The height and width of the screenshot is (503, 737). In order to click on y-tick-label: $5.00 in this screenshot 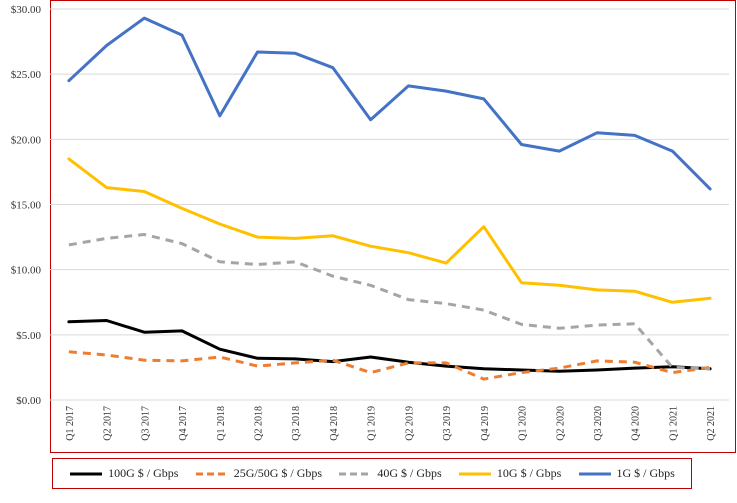, I will do `click(28, 336)`.